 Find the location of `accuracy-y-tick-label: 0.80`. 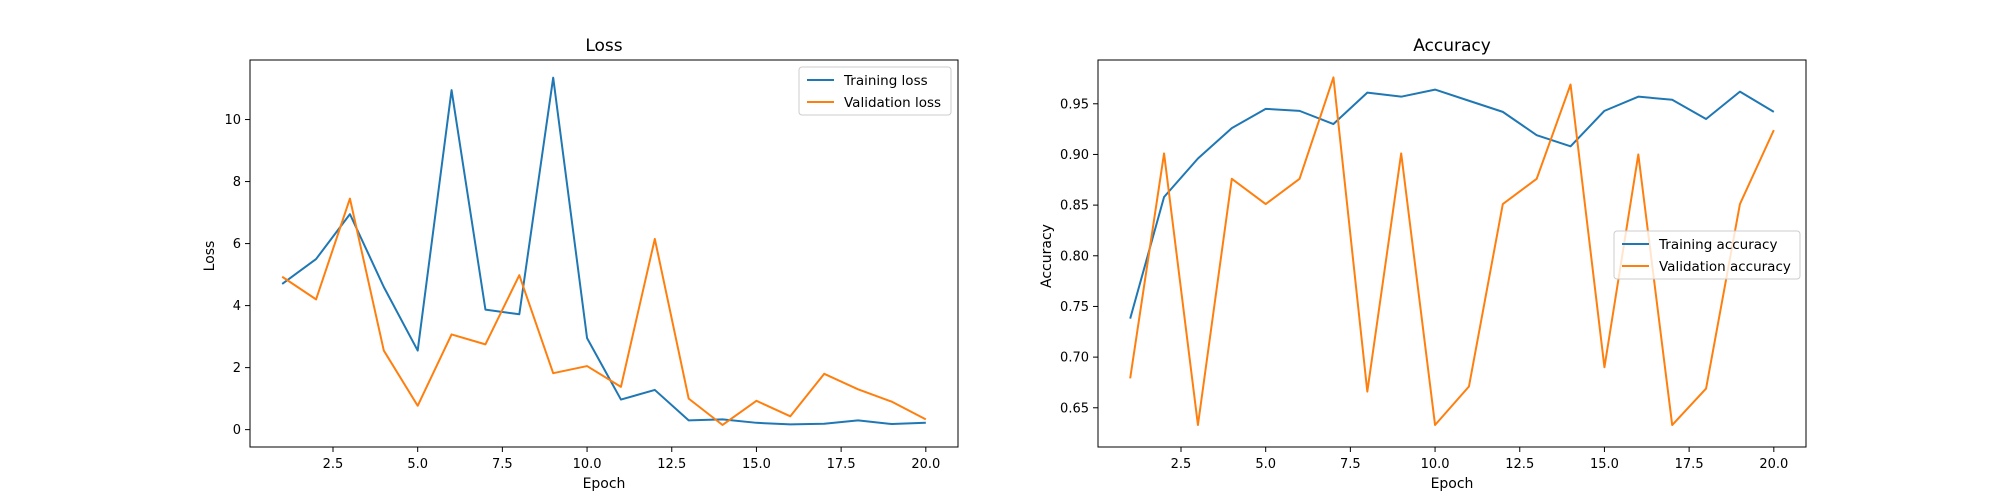

accuracy-y-tick-label: 0.80 is located at coordinates (1074, 256).